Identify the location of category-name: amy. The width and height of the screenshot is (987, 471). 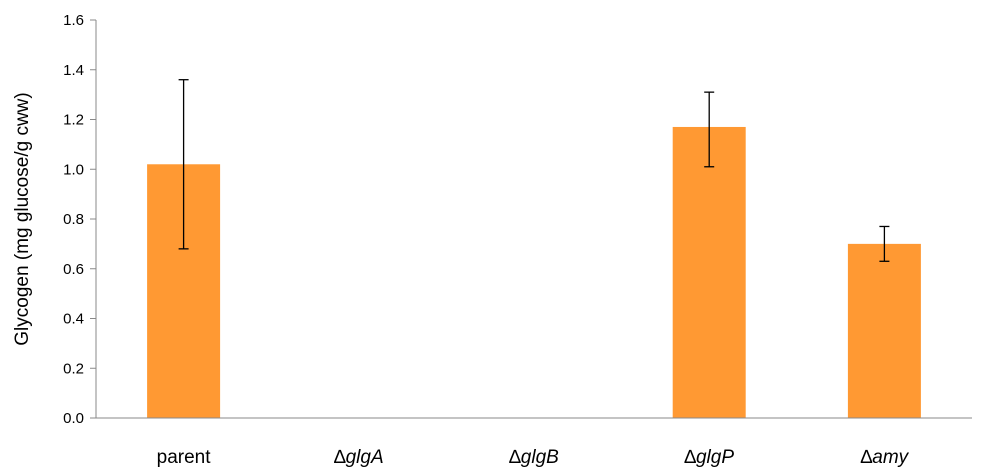
(890, 457).